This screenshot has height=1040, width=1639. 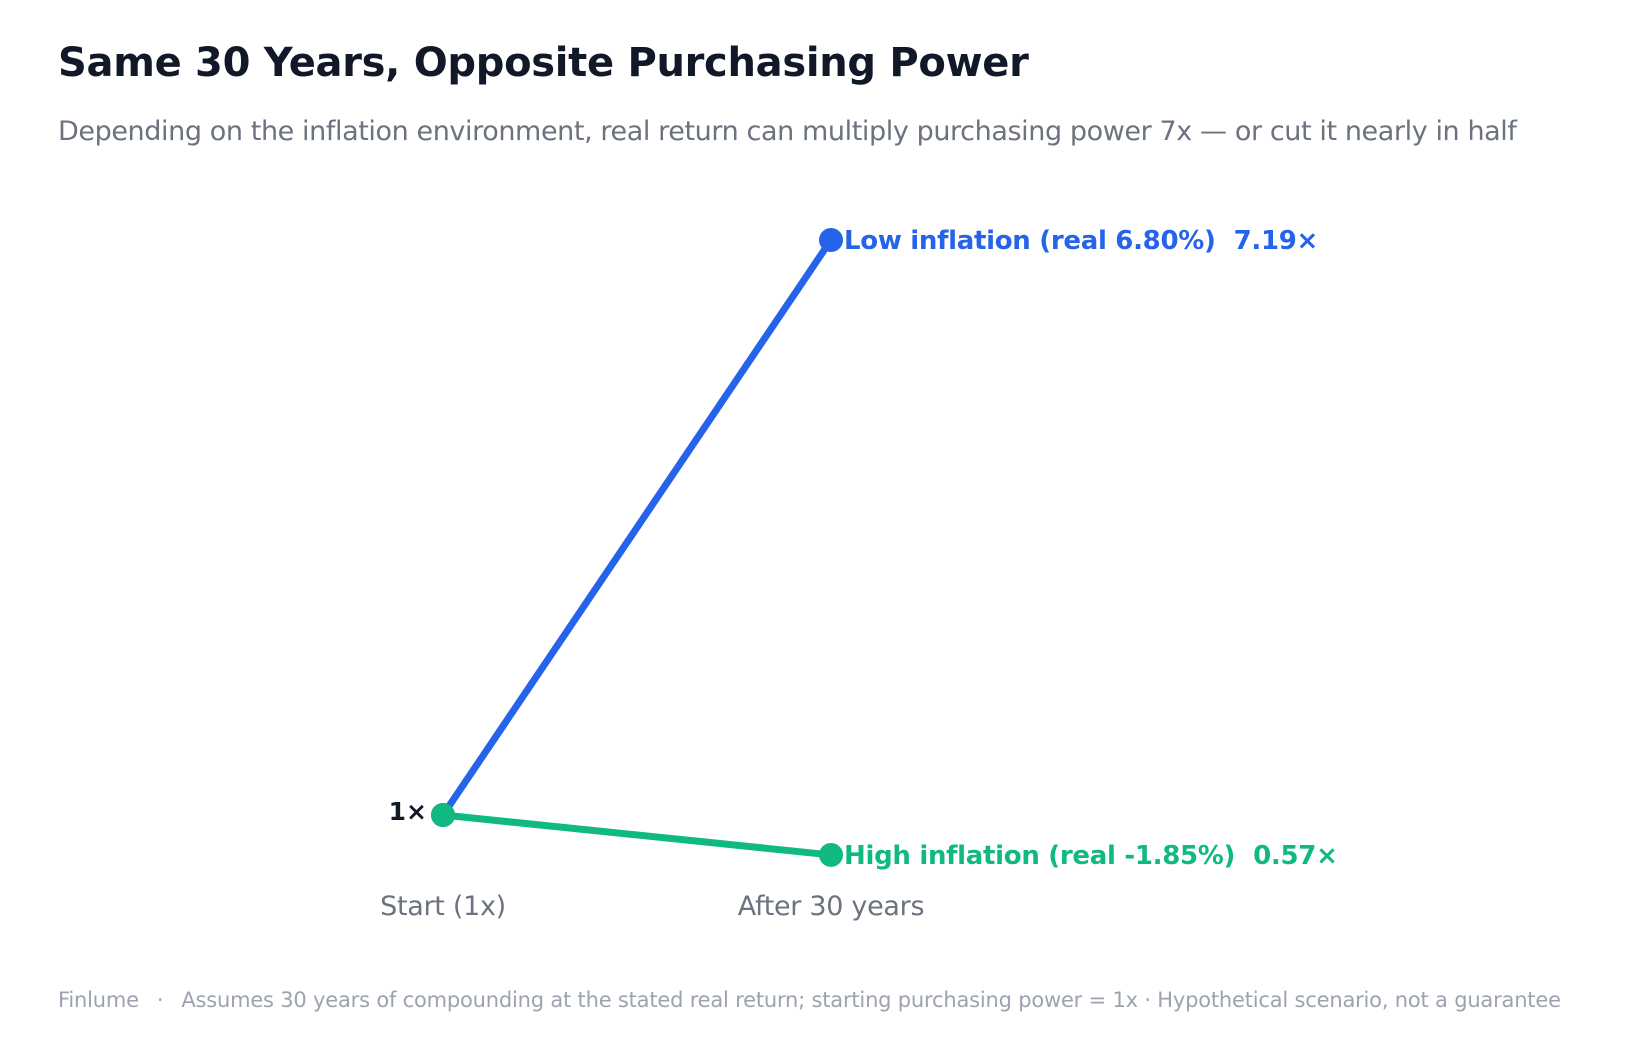 What do you see at coordinates (831, 240) in the screenshot?
I see `low-inflation-end-point` at bounding box center [831, 240].